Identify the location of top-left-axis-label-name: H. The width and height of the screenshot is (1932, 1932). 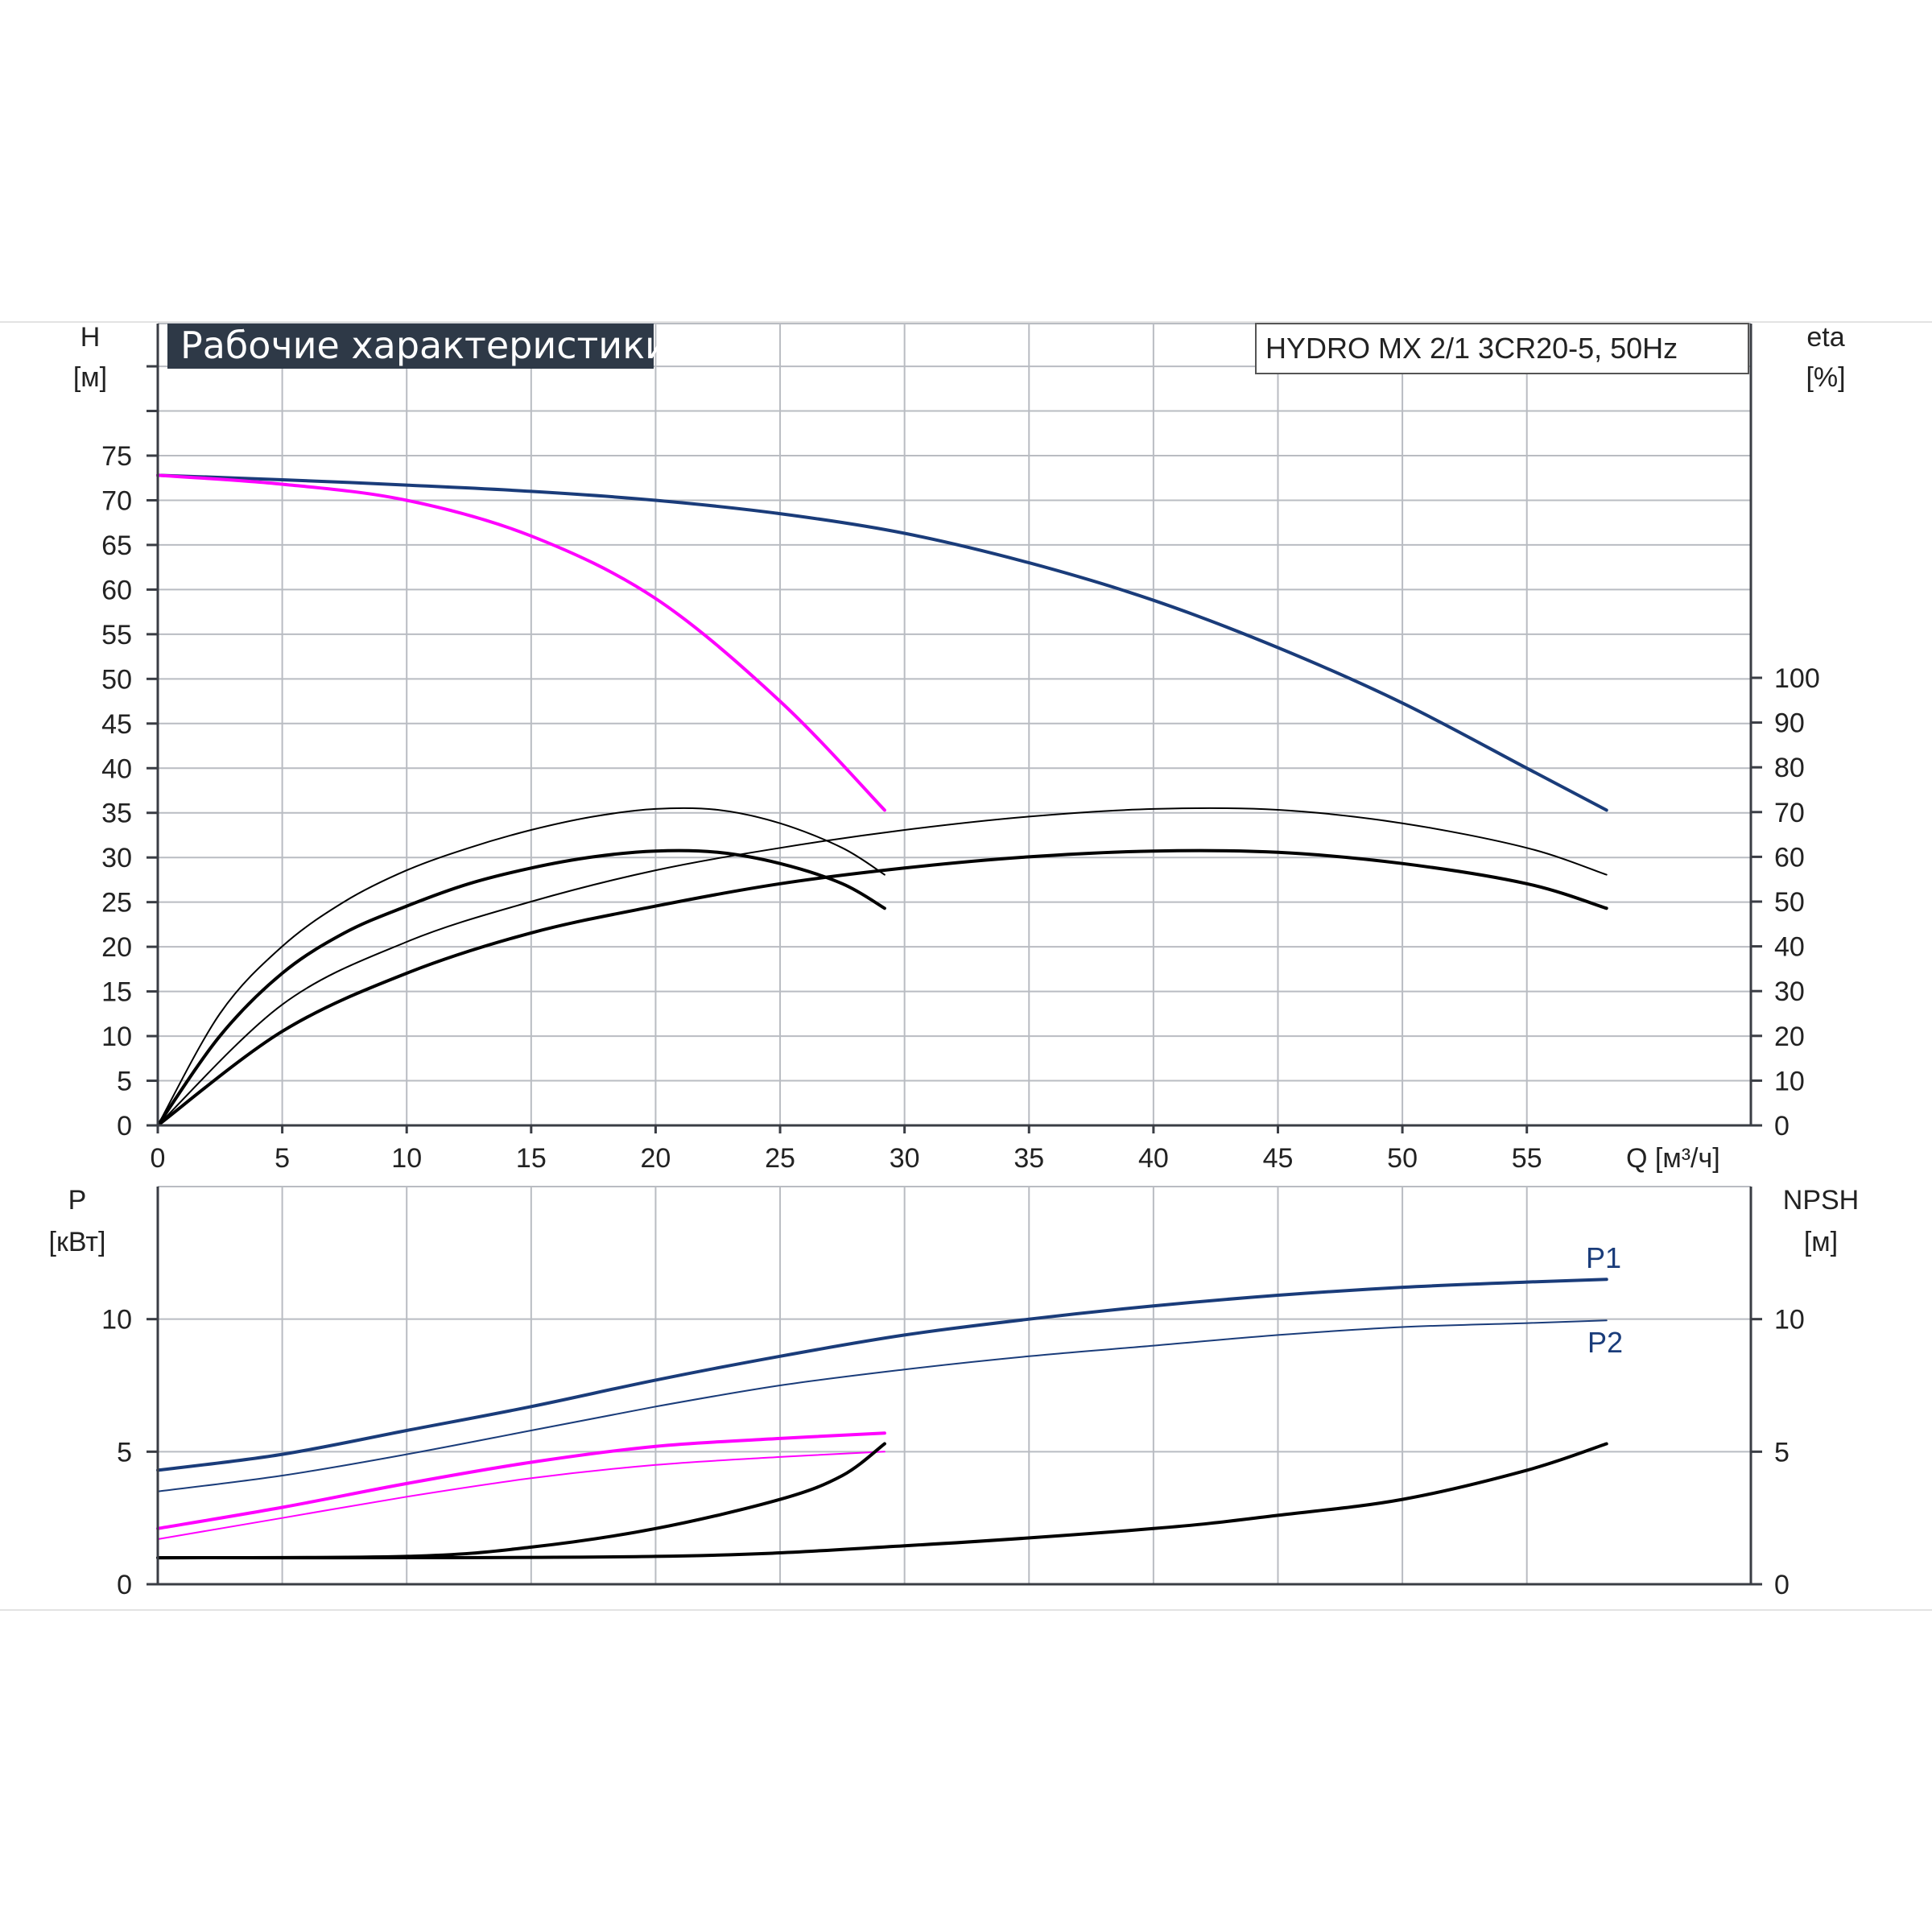
(90, 337).